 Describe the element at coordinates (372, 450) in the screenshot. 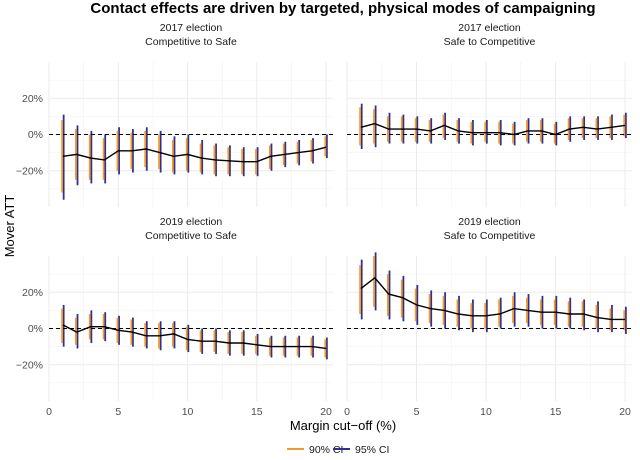

I see `legend-label-ci95: 95% CI` at that location.